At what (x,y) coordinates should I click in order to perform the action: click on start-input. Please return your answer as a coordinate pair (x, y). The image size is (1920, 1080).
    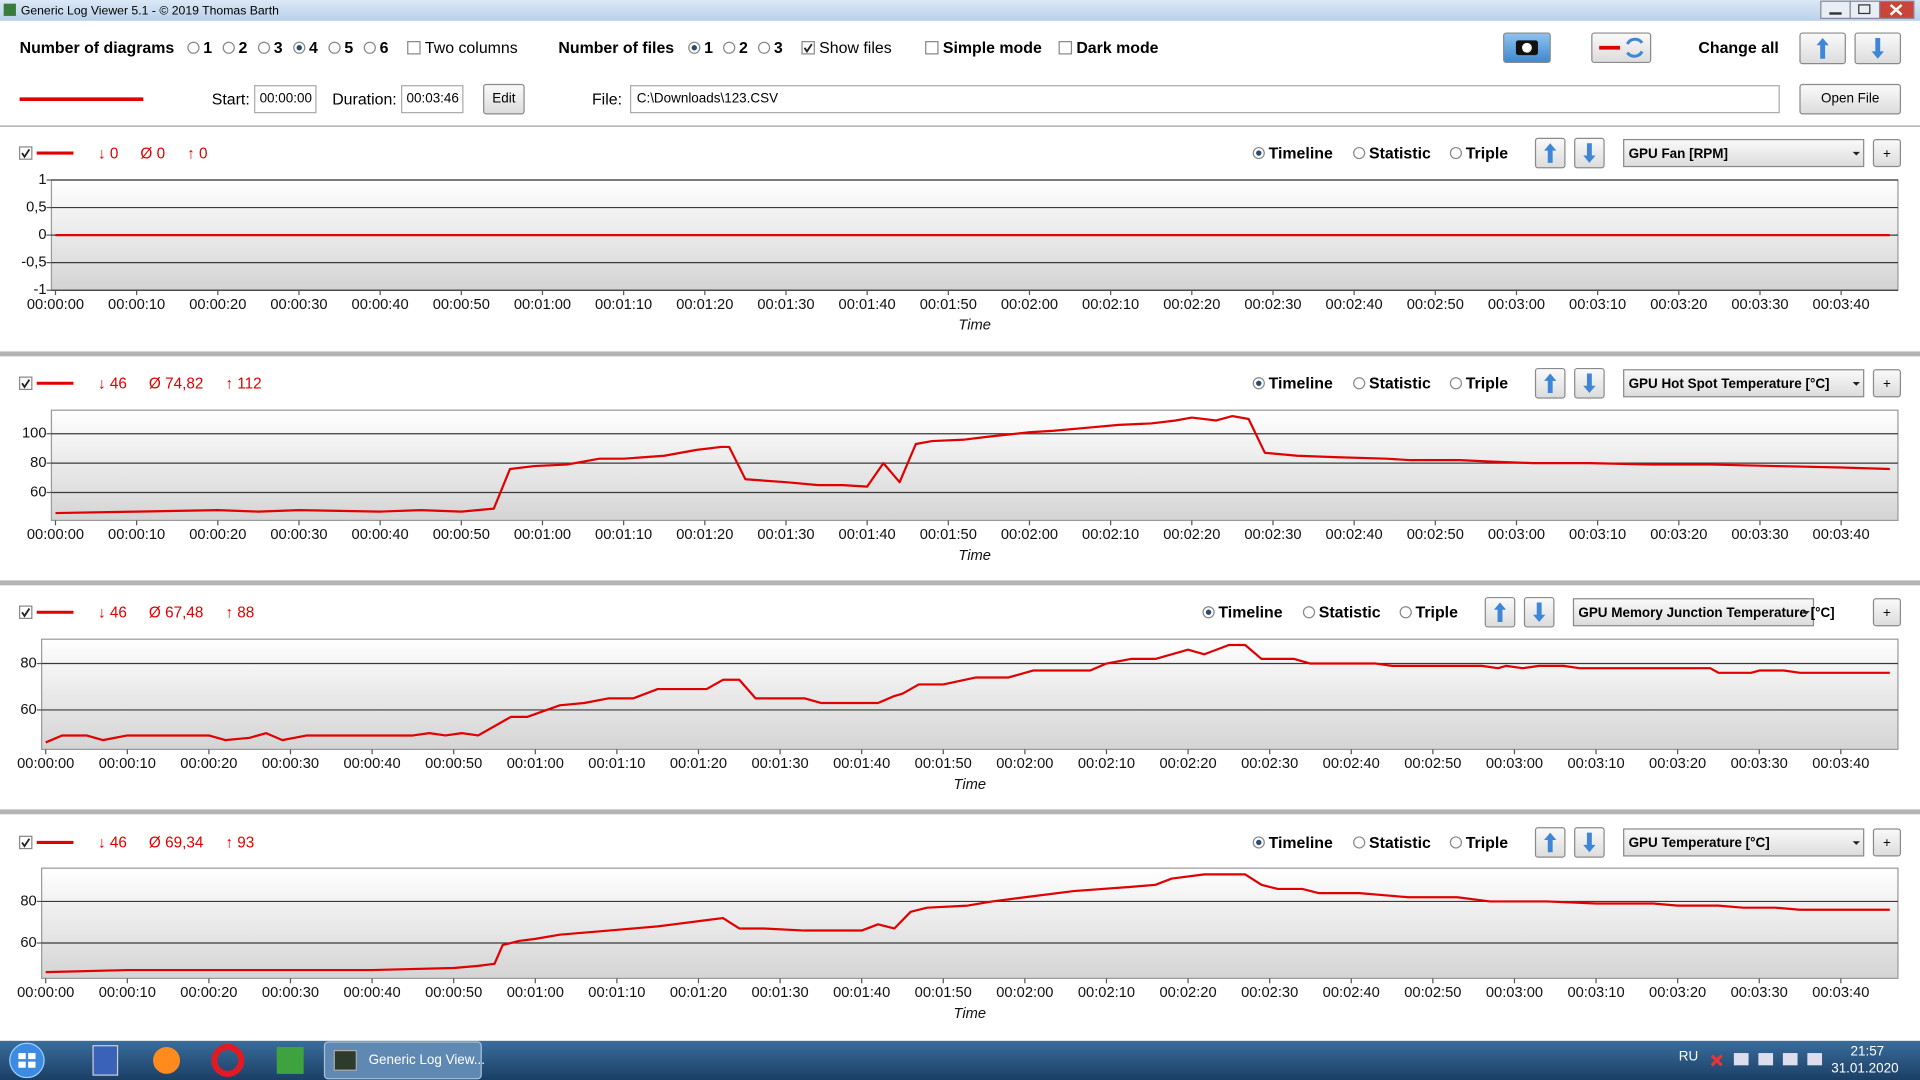
    Looking at the image, I should click on (285, 99).